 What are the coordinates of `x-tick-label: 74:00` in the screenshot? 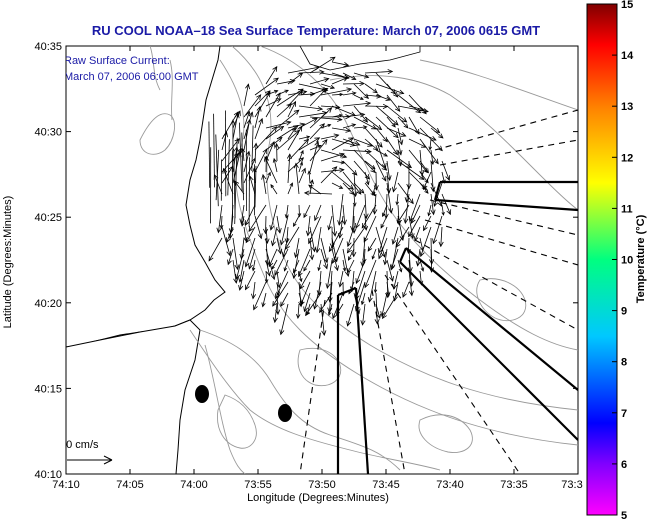 It's located at (194, 485).